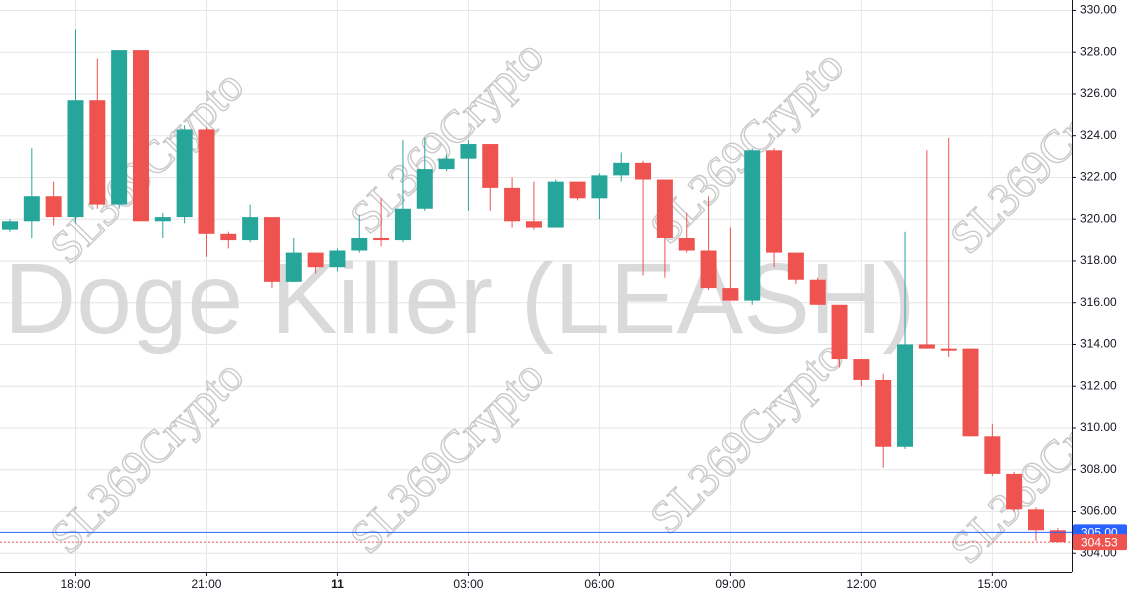 The height and width of the screenshot is (600, 1130). Describe the element at coordinates (1098, 469) in the screenshot. I see `y-tick-label: 308.00` at that location.